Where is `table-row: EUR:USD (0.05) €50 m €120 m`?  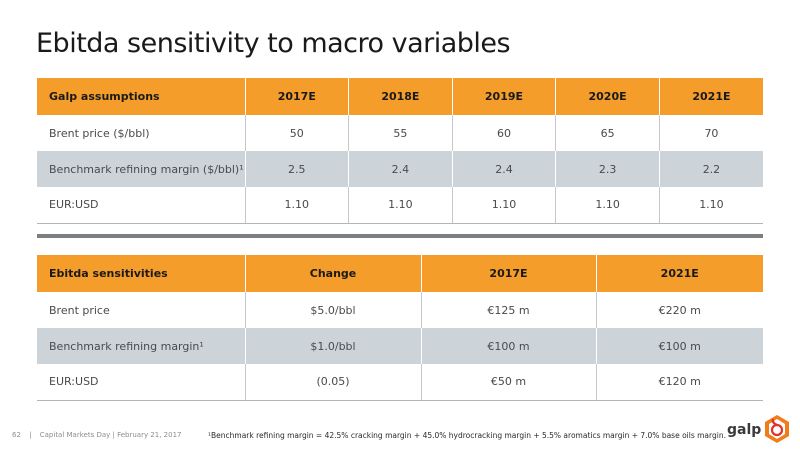
table-row: EUR:USD (0.05) €50 m €120 m is located at coordinates (400, 382).